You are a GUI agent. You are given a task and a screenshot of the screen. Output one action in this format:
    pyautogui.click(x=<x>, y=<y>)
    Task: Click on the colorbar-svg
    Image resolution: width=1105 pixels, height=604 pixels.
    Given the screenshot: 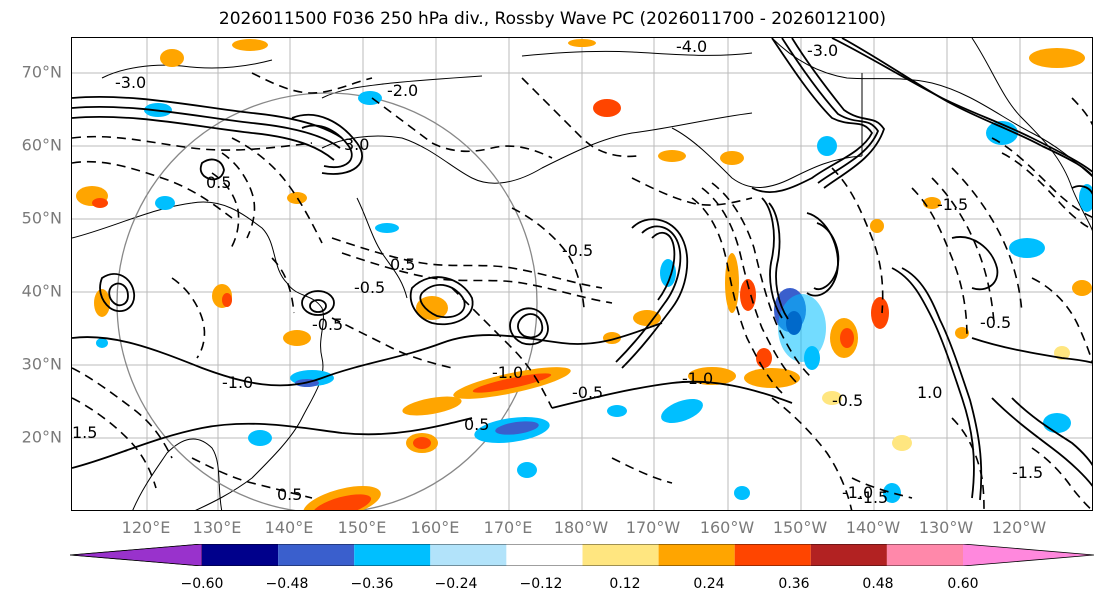 What is the action you would take?
    pyautogui.click(x=582, y=555)
    